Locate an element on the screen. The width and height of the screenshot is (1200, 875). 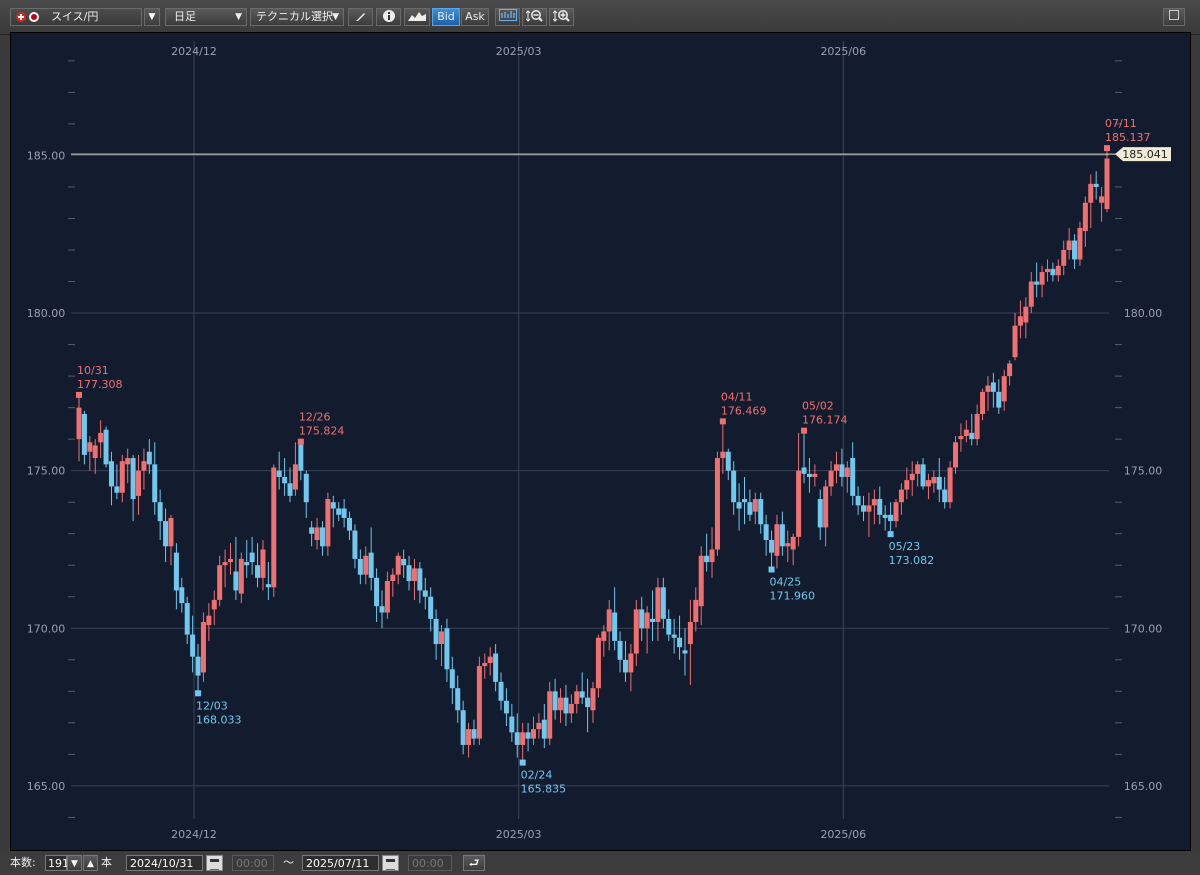
apply-range-button: ⮐ is located at coordinates (474, 863).